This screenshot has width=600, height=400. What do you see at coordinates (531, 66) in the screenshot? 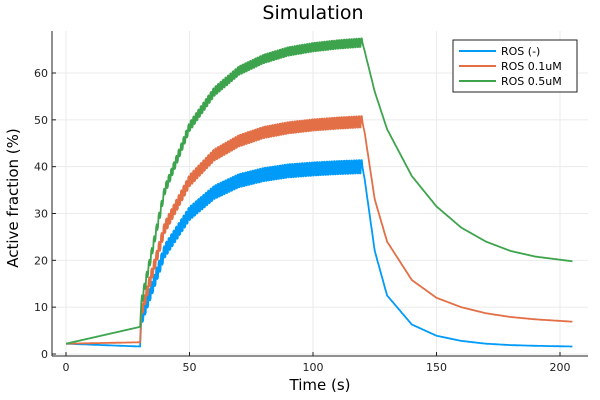
I see `legend-label-1: ROS 0.1uM` at bounding box center [531, 66].